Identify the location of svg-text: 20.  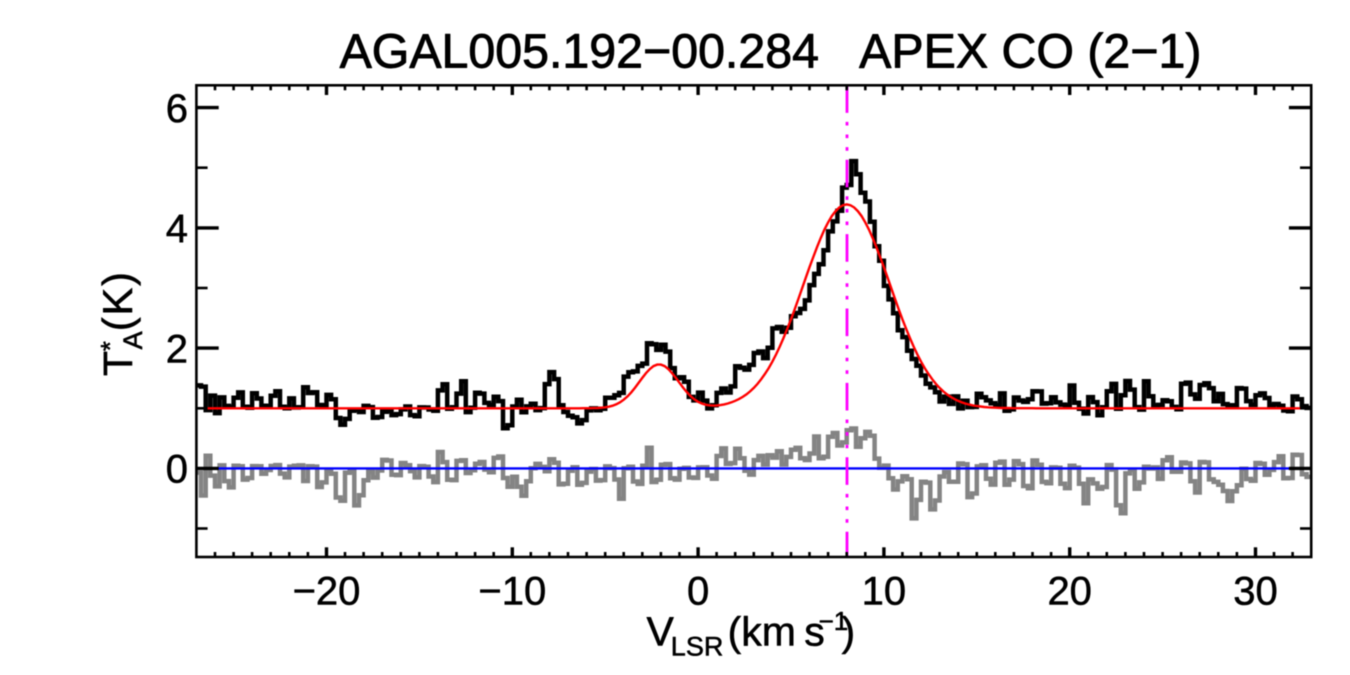
(1069, 592).